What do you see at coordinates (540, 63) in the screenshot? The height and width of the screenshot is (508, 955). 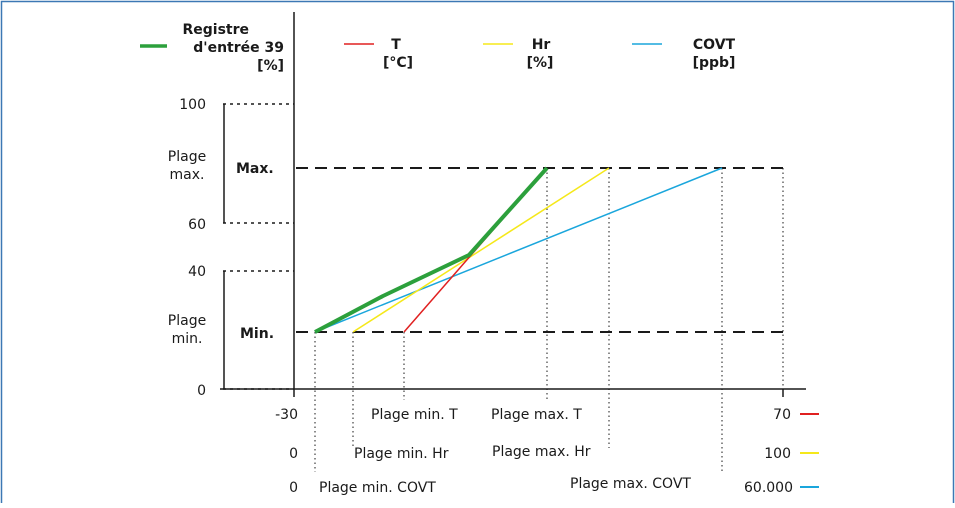 I see `legend-humidity-line2: [%]` at bounding box center [540, 63].